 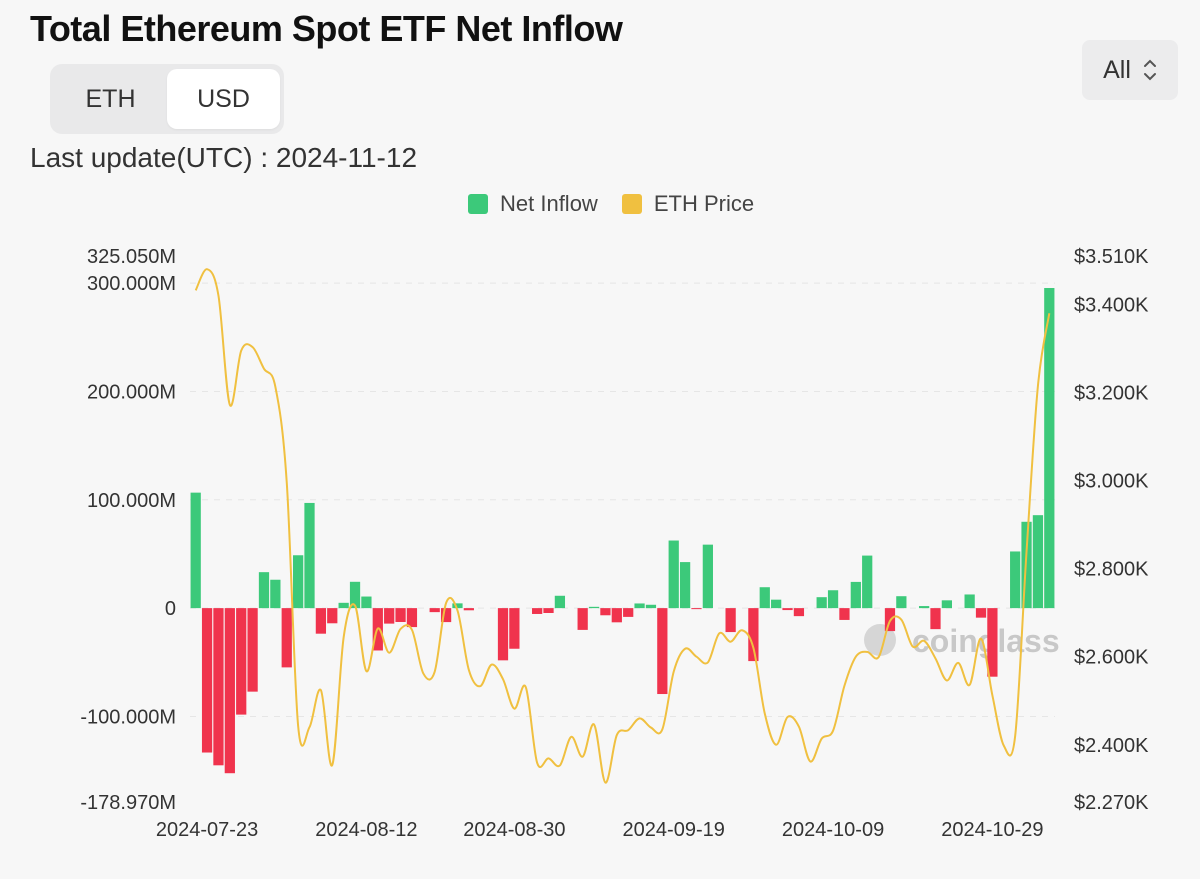 What do you see at coordinates (170, 609) in the screenshot?
I see `y-left-tick-label: 0` at bounding box center [170, 609].